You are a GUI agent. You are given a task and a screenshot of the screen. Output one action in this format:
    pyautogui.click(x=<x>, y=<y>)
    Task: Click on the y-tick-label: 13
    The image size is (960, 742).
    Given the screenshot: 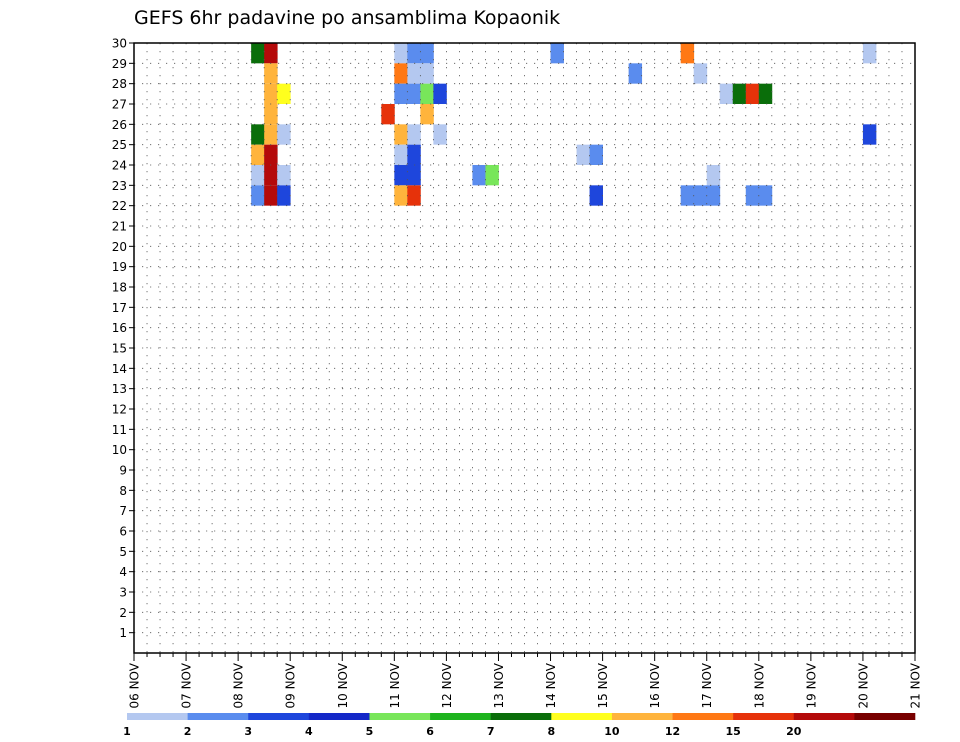 What is the action you would take?
    pyautogui.click(x=119, y=389)
    